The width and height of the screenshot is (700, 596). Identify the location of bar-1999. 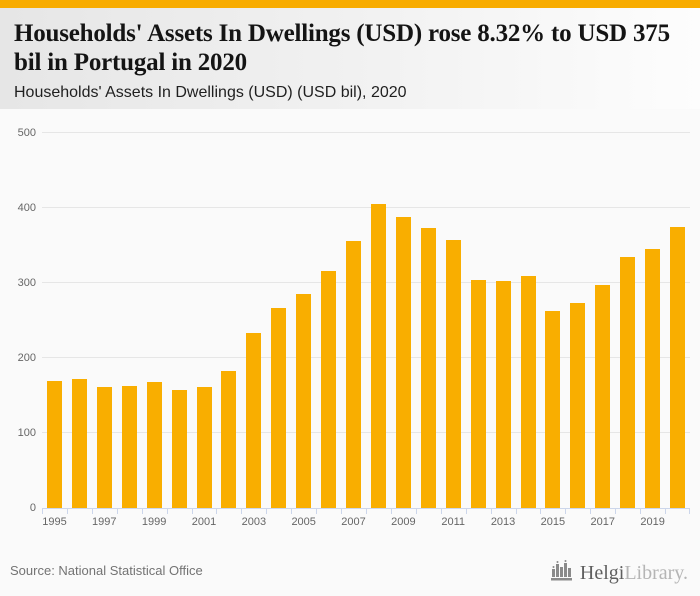
(154, 445).